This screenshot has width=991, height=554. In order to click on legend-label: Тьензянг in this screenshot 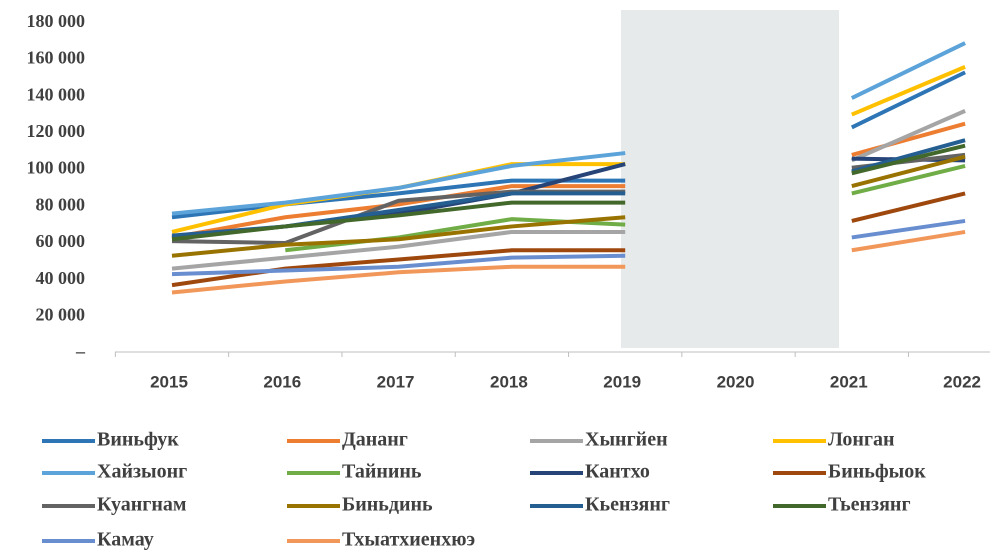, I will do `click(869, 505)`.